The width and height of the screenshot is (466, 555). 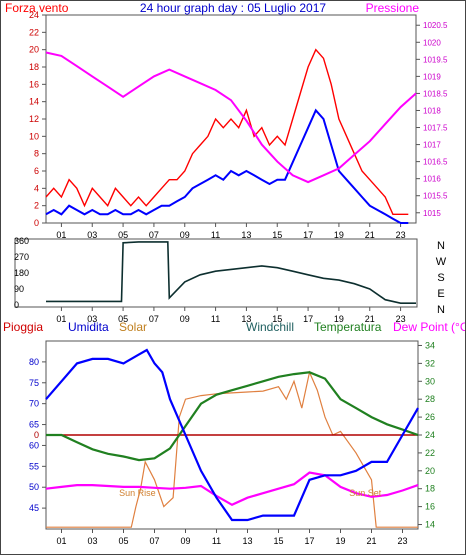 I want to click on top-x-tick-label: 15, so click(x=277, y=235).